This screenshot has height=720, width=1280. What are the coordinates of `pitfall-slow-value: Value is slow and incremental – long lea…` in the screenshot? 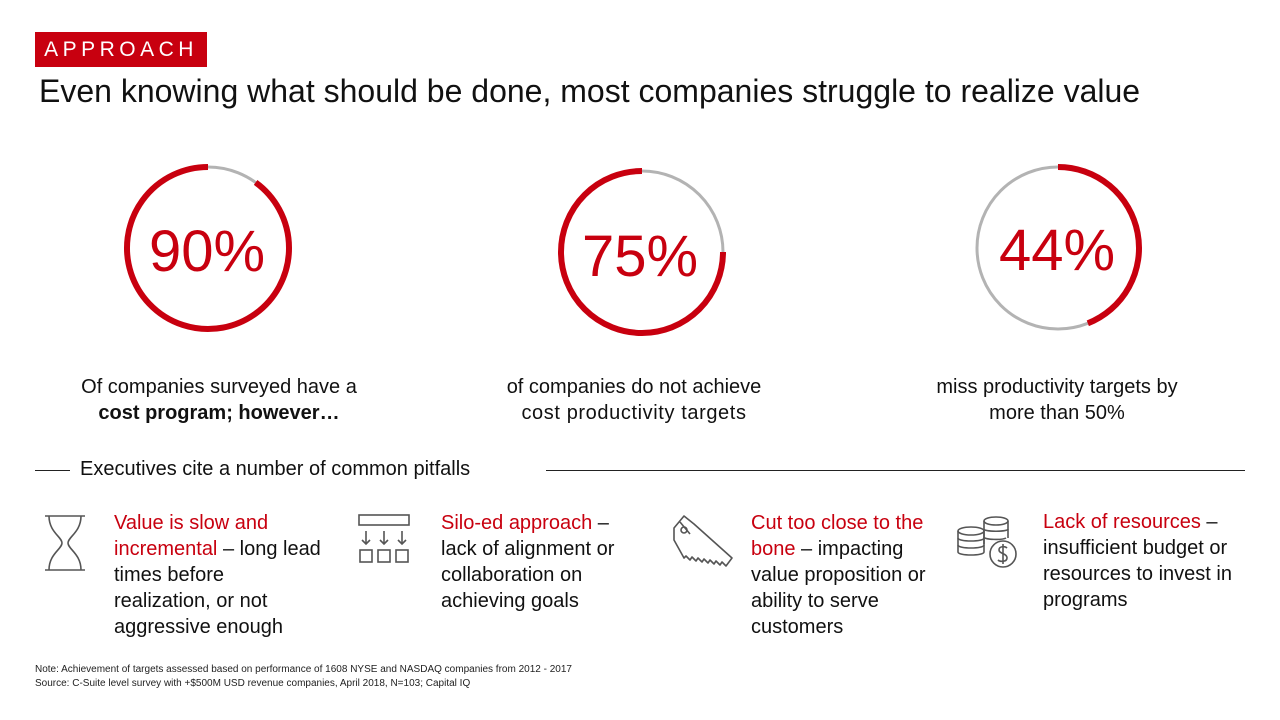 It's located at (219, 575).